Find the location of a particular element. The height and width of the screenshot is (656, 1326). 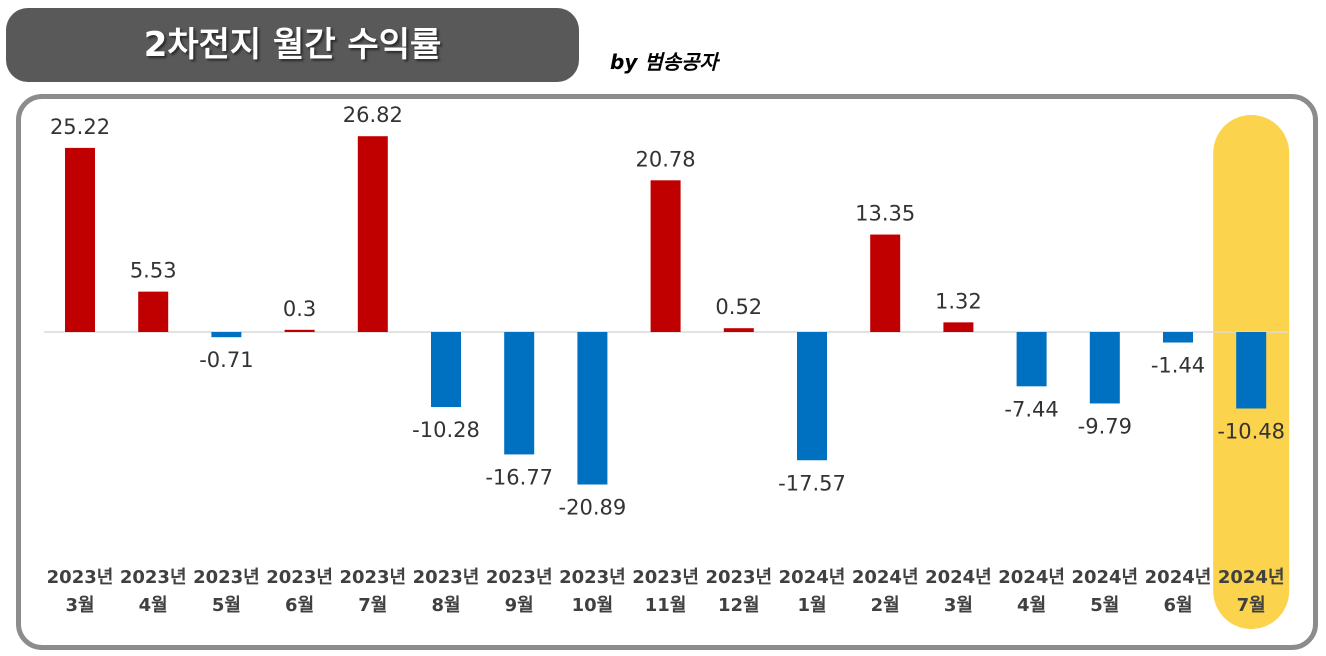

data-label-14: -7.44 is located at coordinates (1031, 409).